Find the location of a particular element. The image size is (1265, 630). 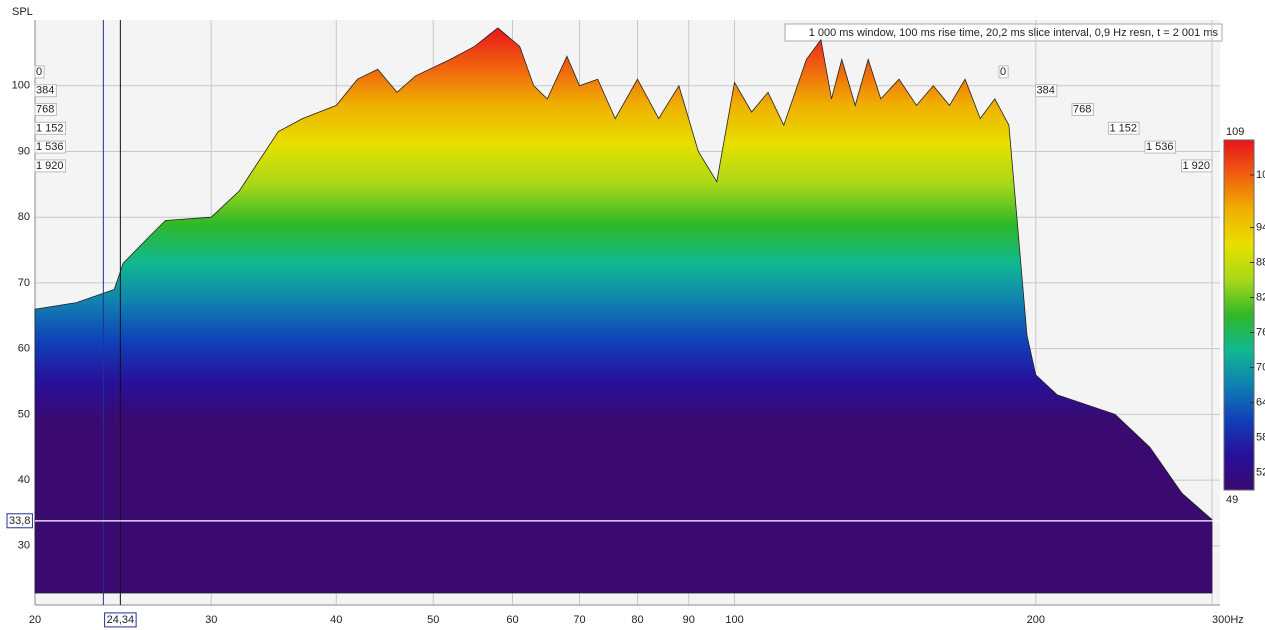

cursor-y-label: 33,8 is located at coordinates (19, 521).